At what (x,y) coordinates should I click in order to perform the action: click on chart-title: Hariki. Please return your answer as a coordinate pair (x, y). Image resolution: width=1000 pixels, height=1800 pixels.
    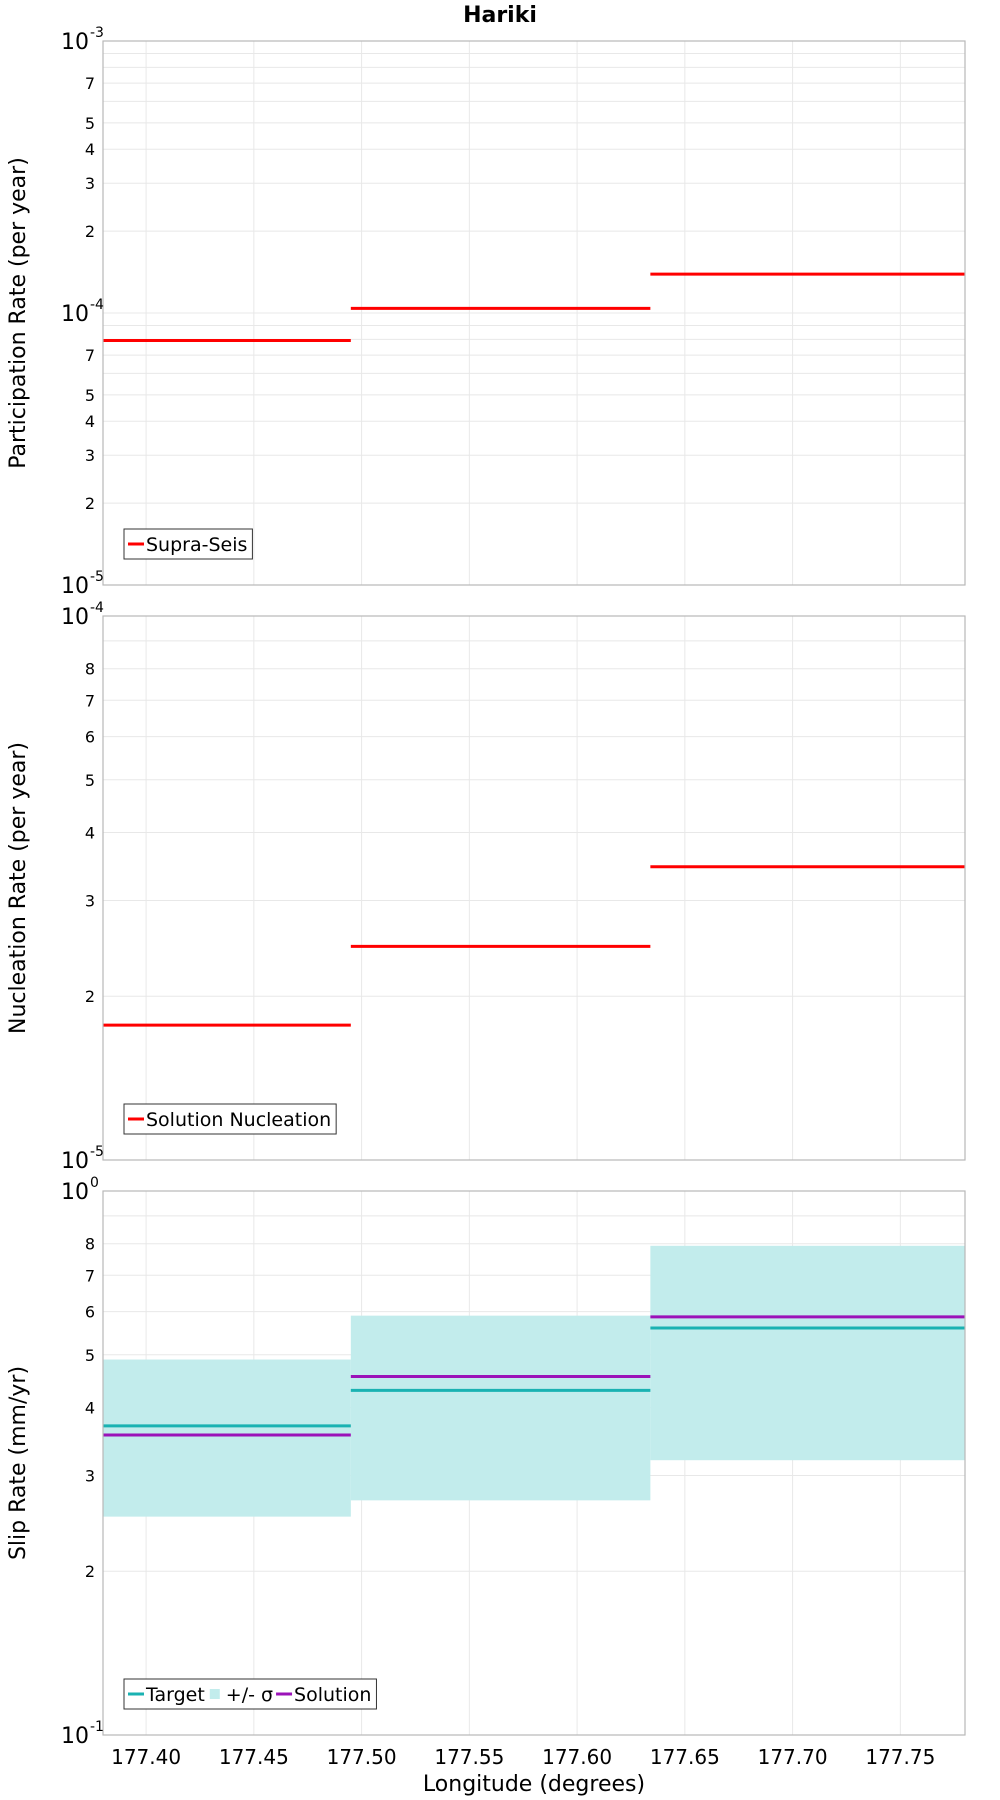
    Looking at the image, I should click on (500, 15).